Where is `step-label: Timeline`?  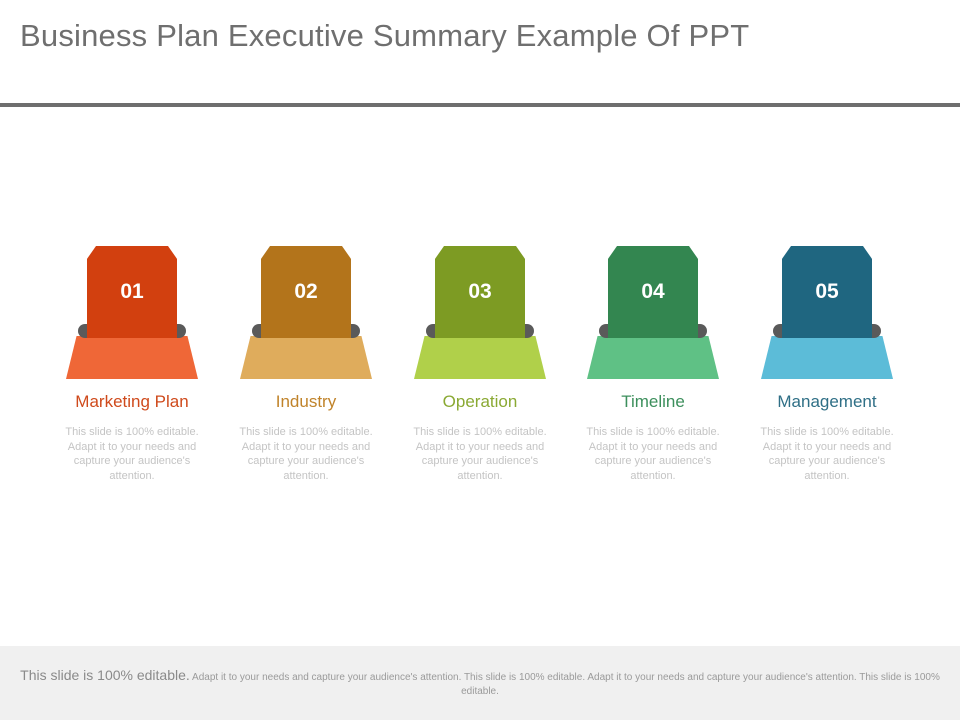
step-label: Timeline is located at coordinates (653, 401).